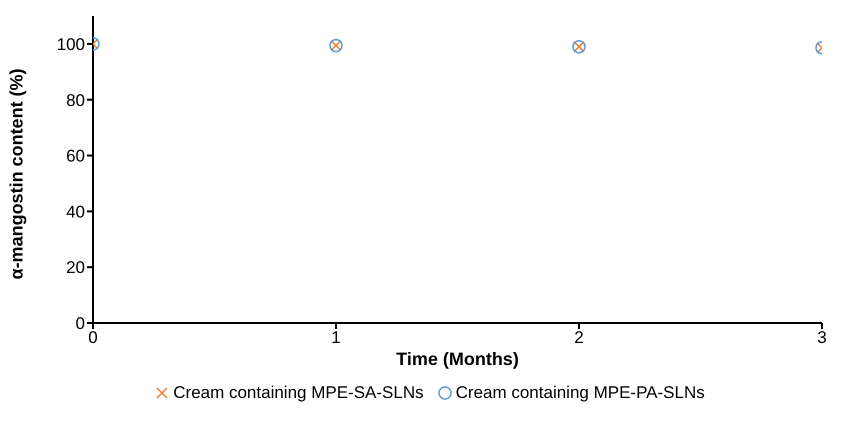 The image size is (850, 421). What do you see at coordinates (579, 393) in the screenshot?
I see `legend-label: Cream containing MPE-PA-SLNs` at bounding box center [579, 393].